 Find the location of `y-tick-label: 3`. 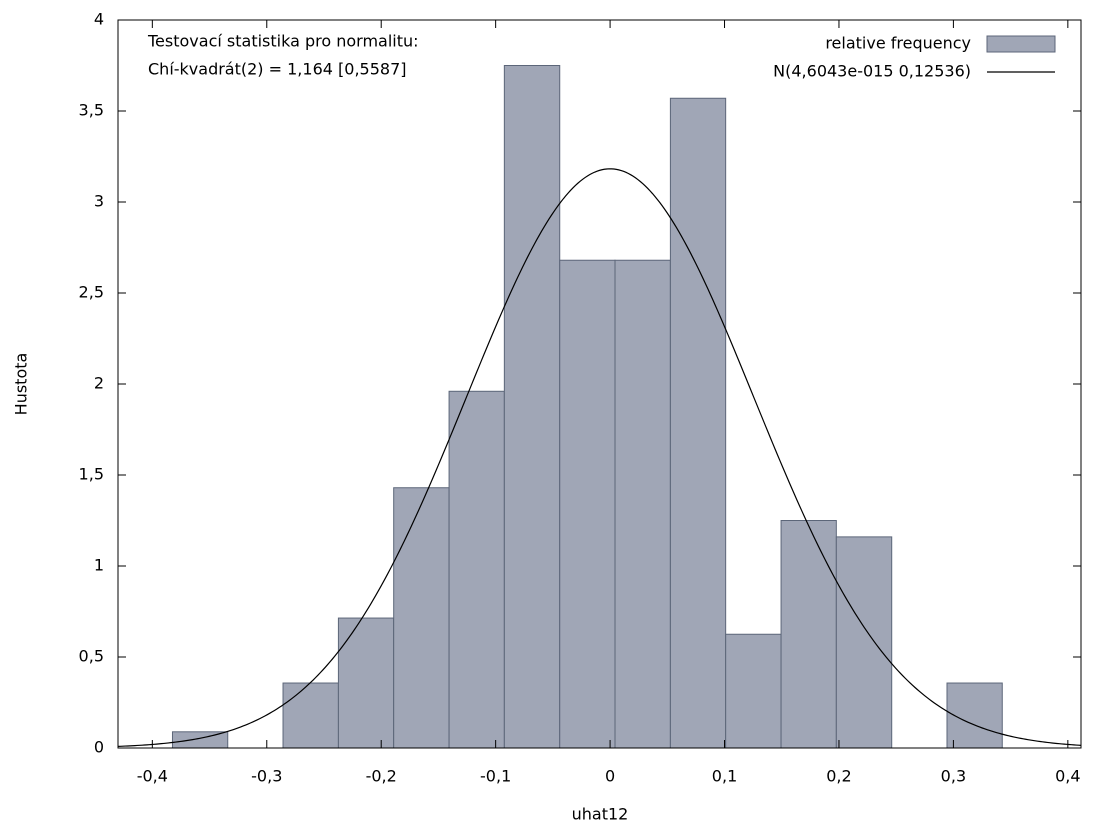

y-tick-label: 3 is located at coordinates (99, 201).